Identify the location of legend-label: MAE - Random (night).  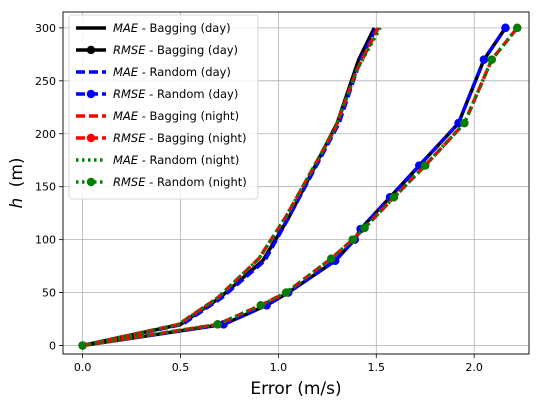
(176, 160).